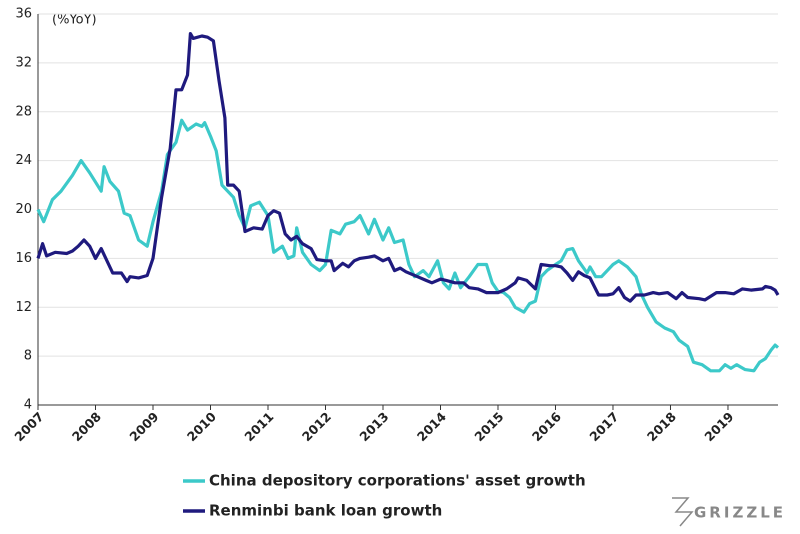 The height and width of the screenshot is (534, 800). I want to click on x-tick-label: 2014, so click(431, 426).